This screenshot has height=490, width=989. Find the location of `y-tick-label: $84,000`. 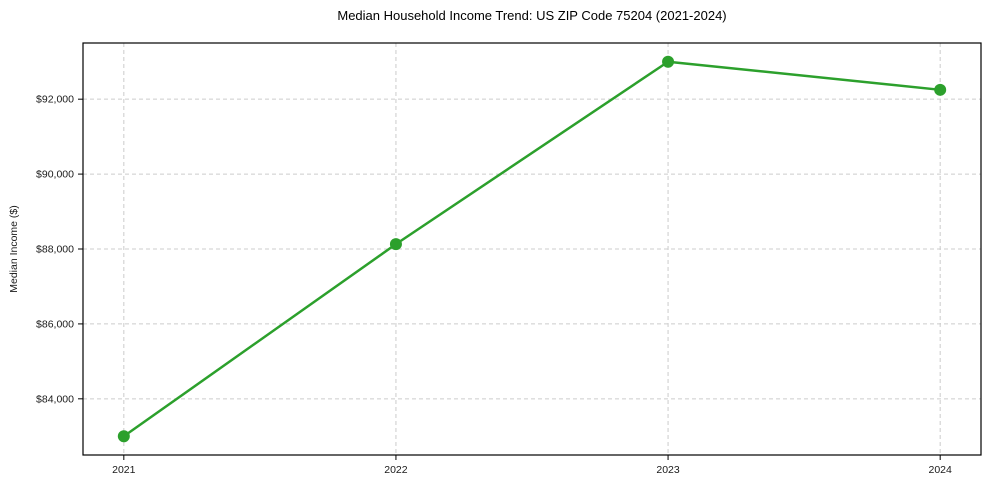

y-tick-label: $84,000 is located at coordinates (55, 399).